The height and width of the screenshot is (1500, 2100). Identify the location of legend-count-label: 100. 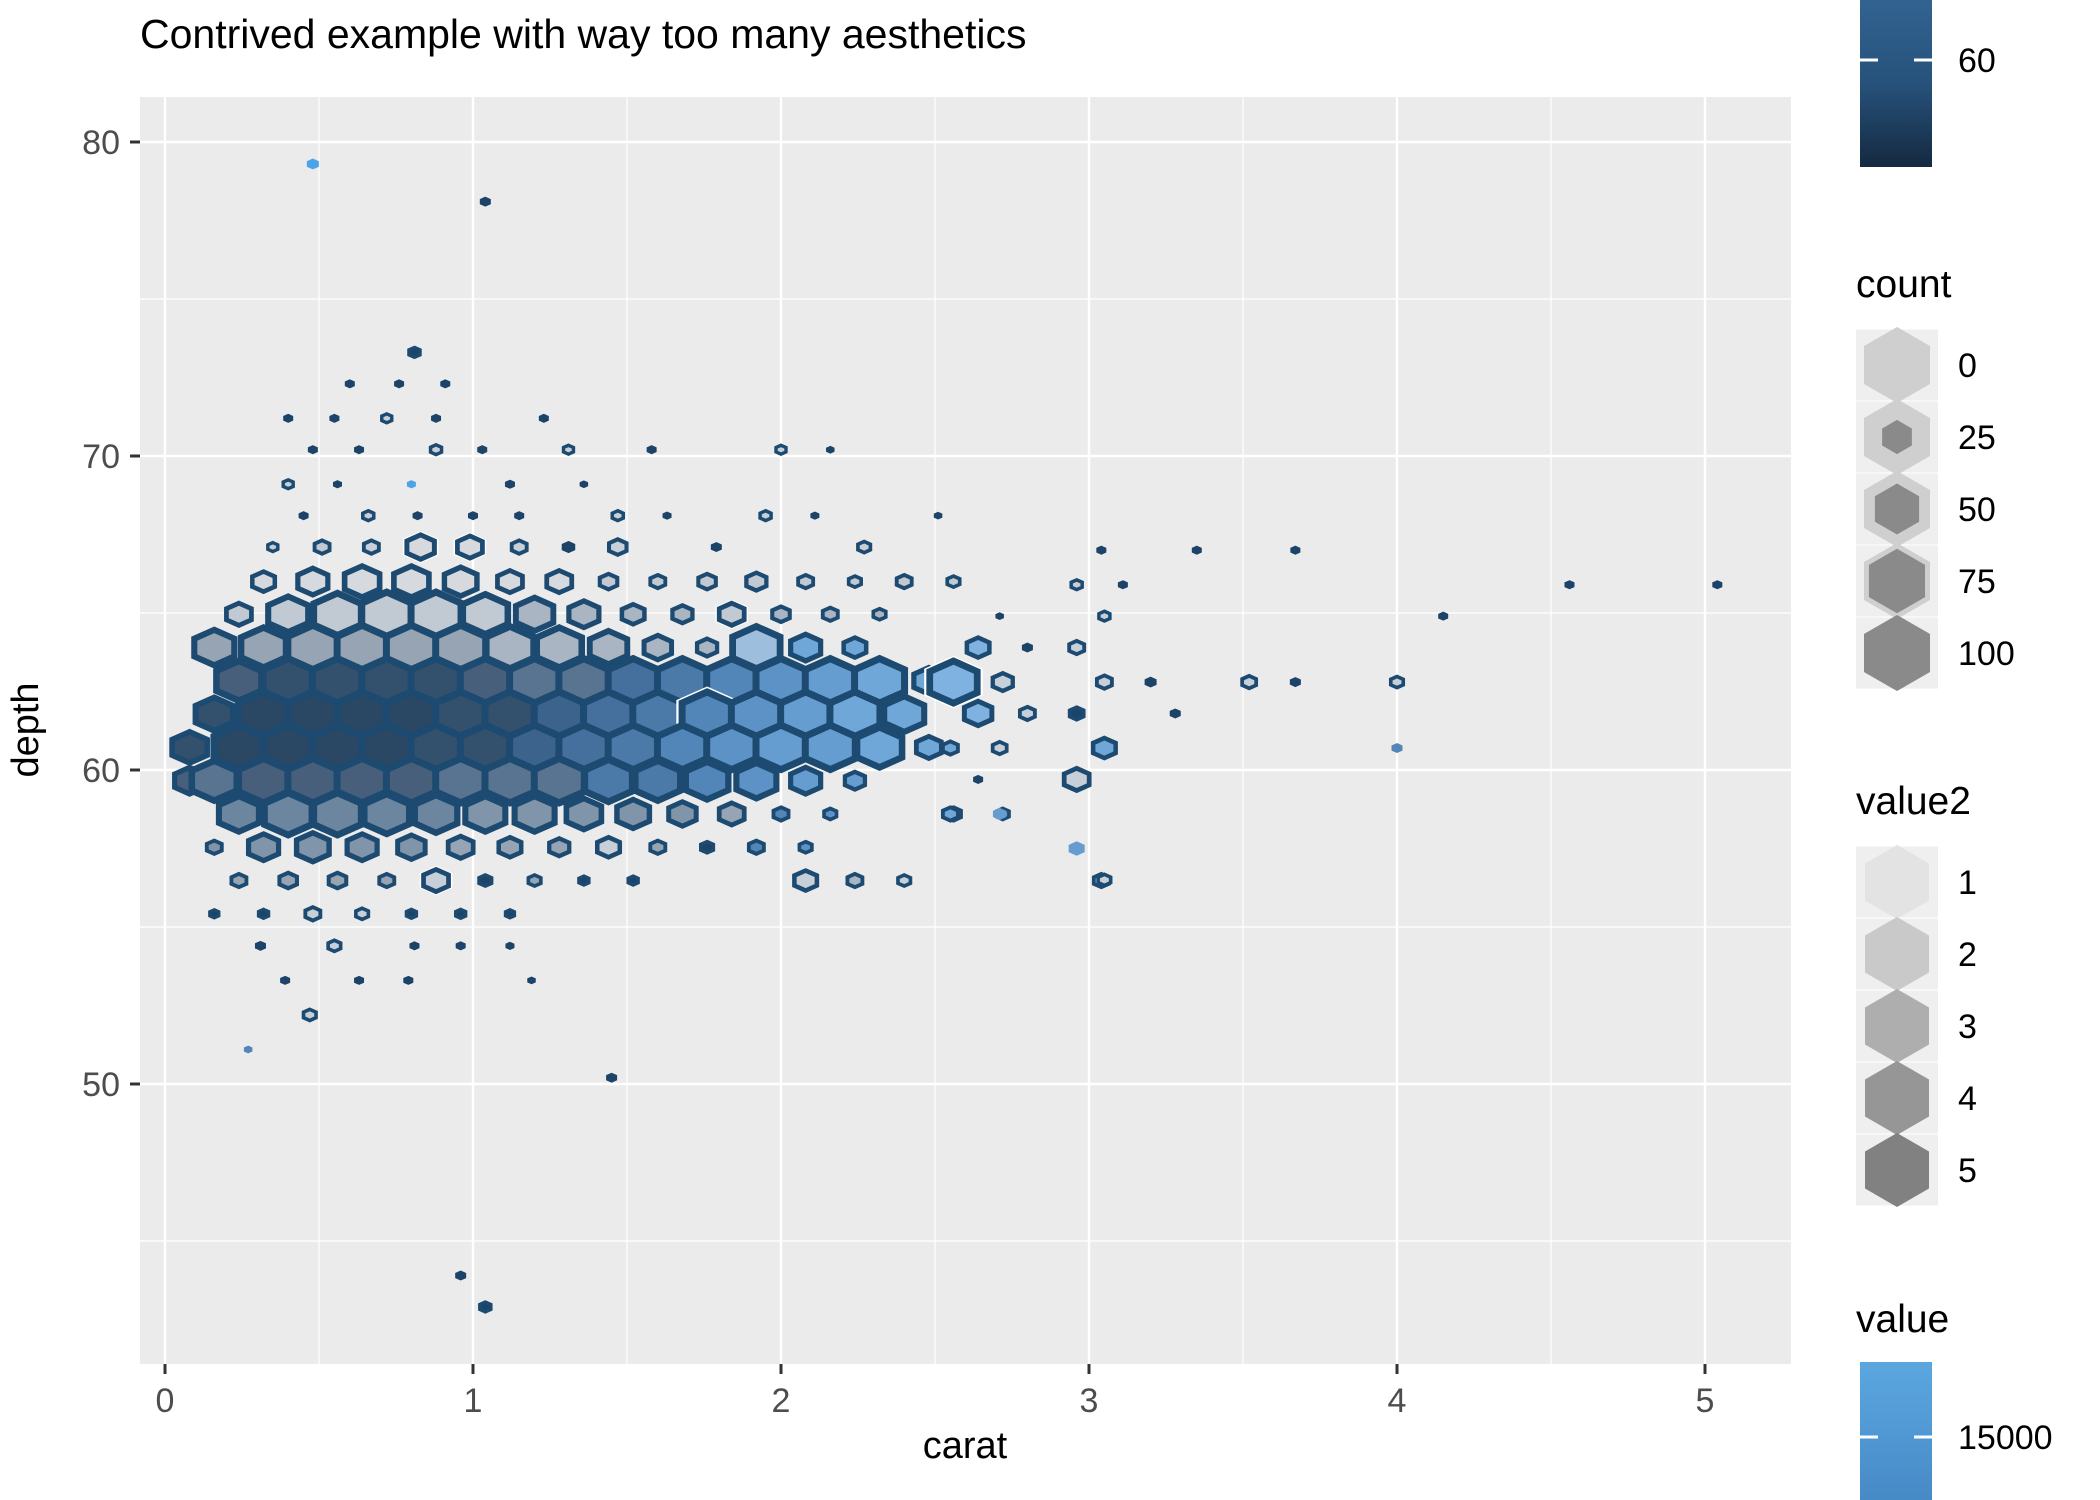
(1986, 654).